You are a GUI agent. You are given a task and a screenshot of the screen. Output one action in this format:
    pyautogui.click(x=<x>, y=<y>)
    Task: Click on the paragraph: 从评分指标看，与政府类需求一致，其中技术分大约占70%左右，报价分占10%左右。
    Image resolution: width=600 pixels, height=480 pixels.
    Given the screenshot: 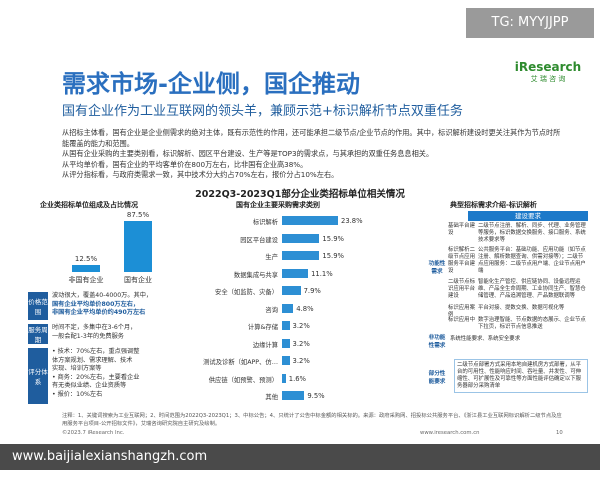 What is the action you would take?
    pyautogui.click(x=200, y=174)
    